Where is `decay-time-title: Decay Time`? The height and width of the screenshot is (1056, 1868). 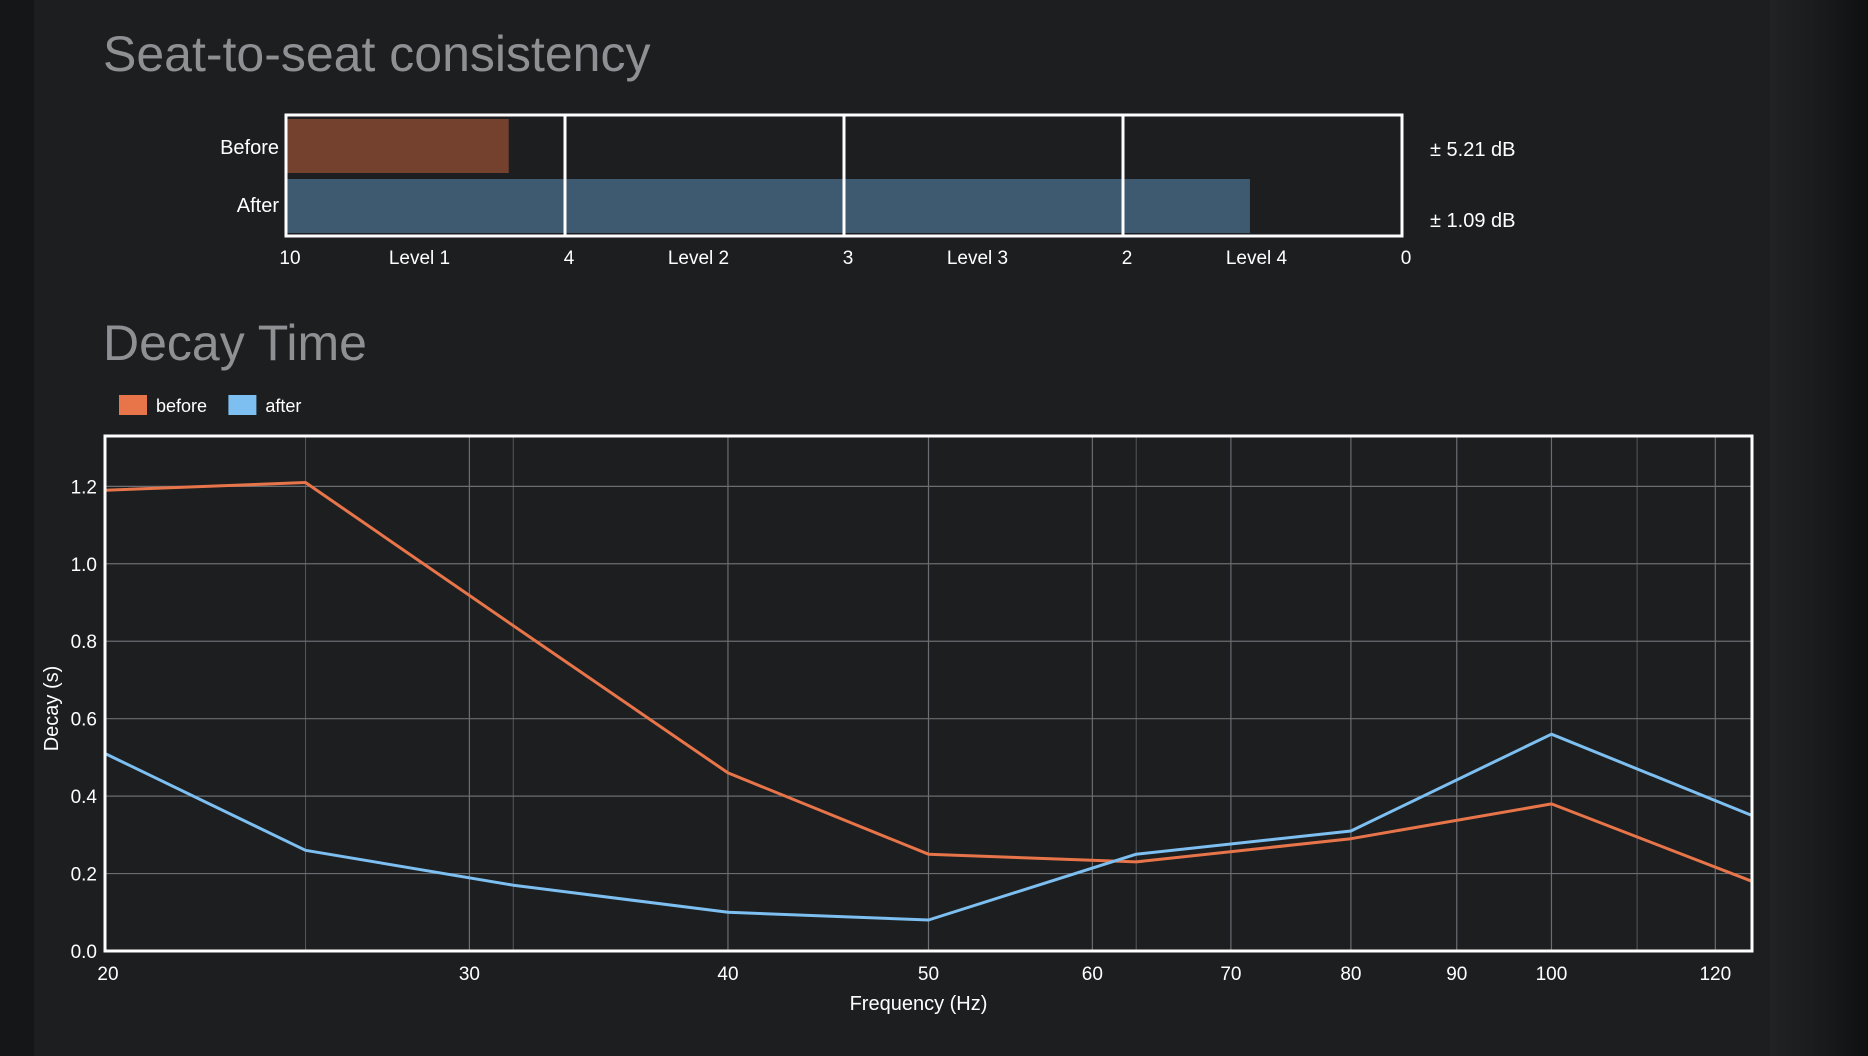 decay-time-title: Decay Time is located at coordinates (235, 343).